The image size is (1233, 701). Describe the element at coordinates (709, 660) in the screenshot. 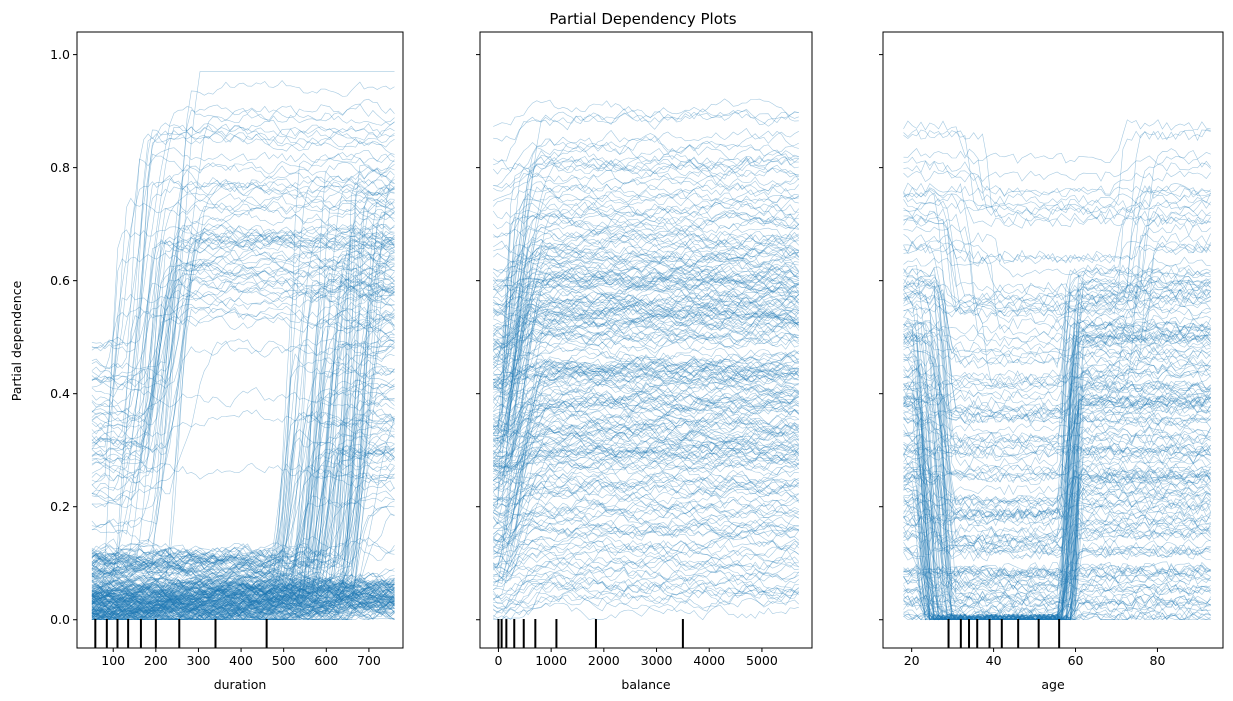

I see `x-tick-label-4: 4000` at that location.